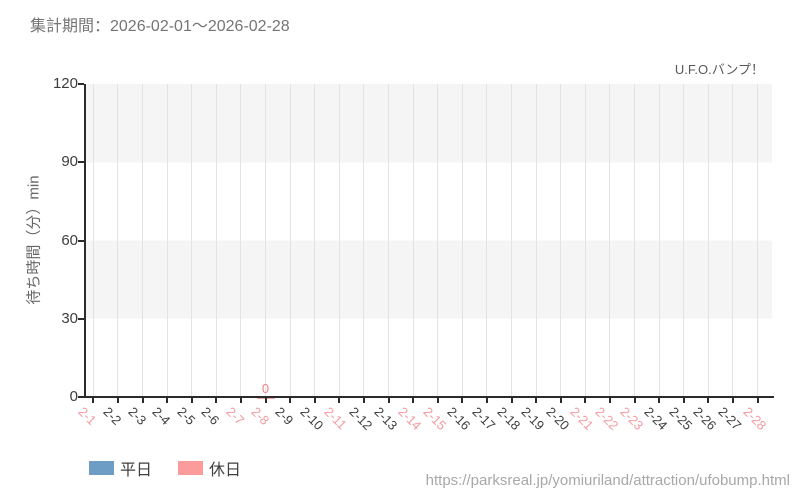 The height and width of the screenshot is (500, 800). Describe the element at coordinates (69, 318) in the screenshot. I see `y-tick-label: 30` at that location.